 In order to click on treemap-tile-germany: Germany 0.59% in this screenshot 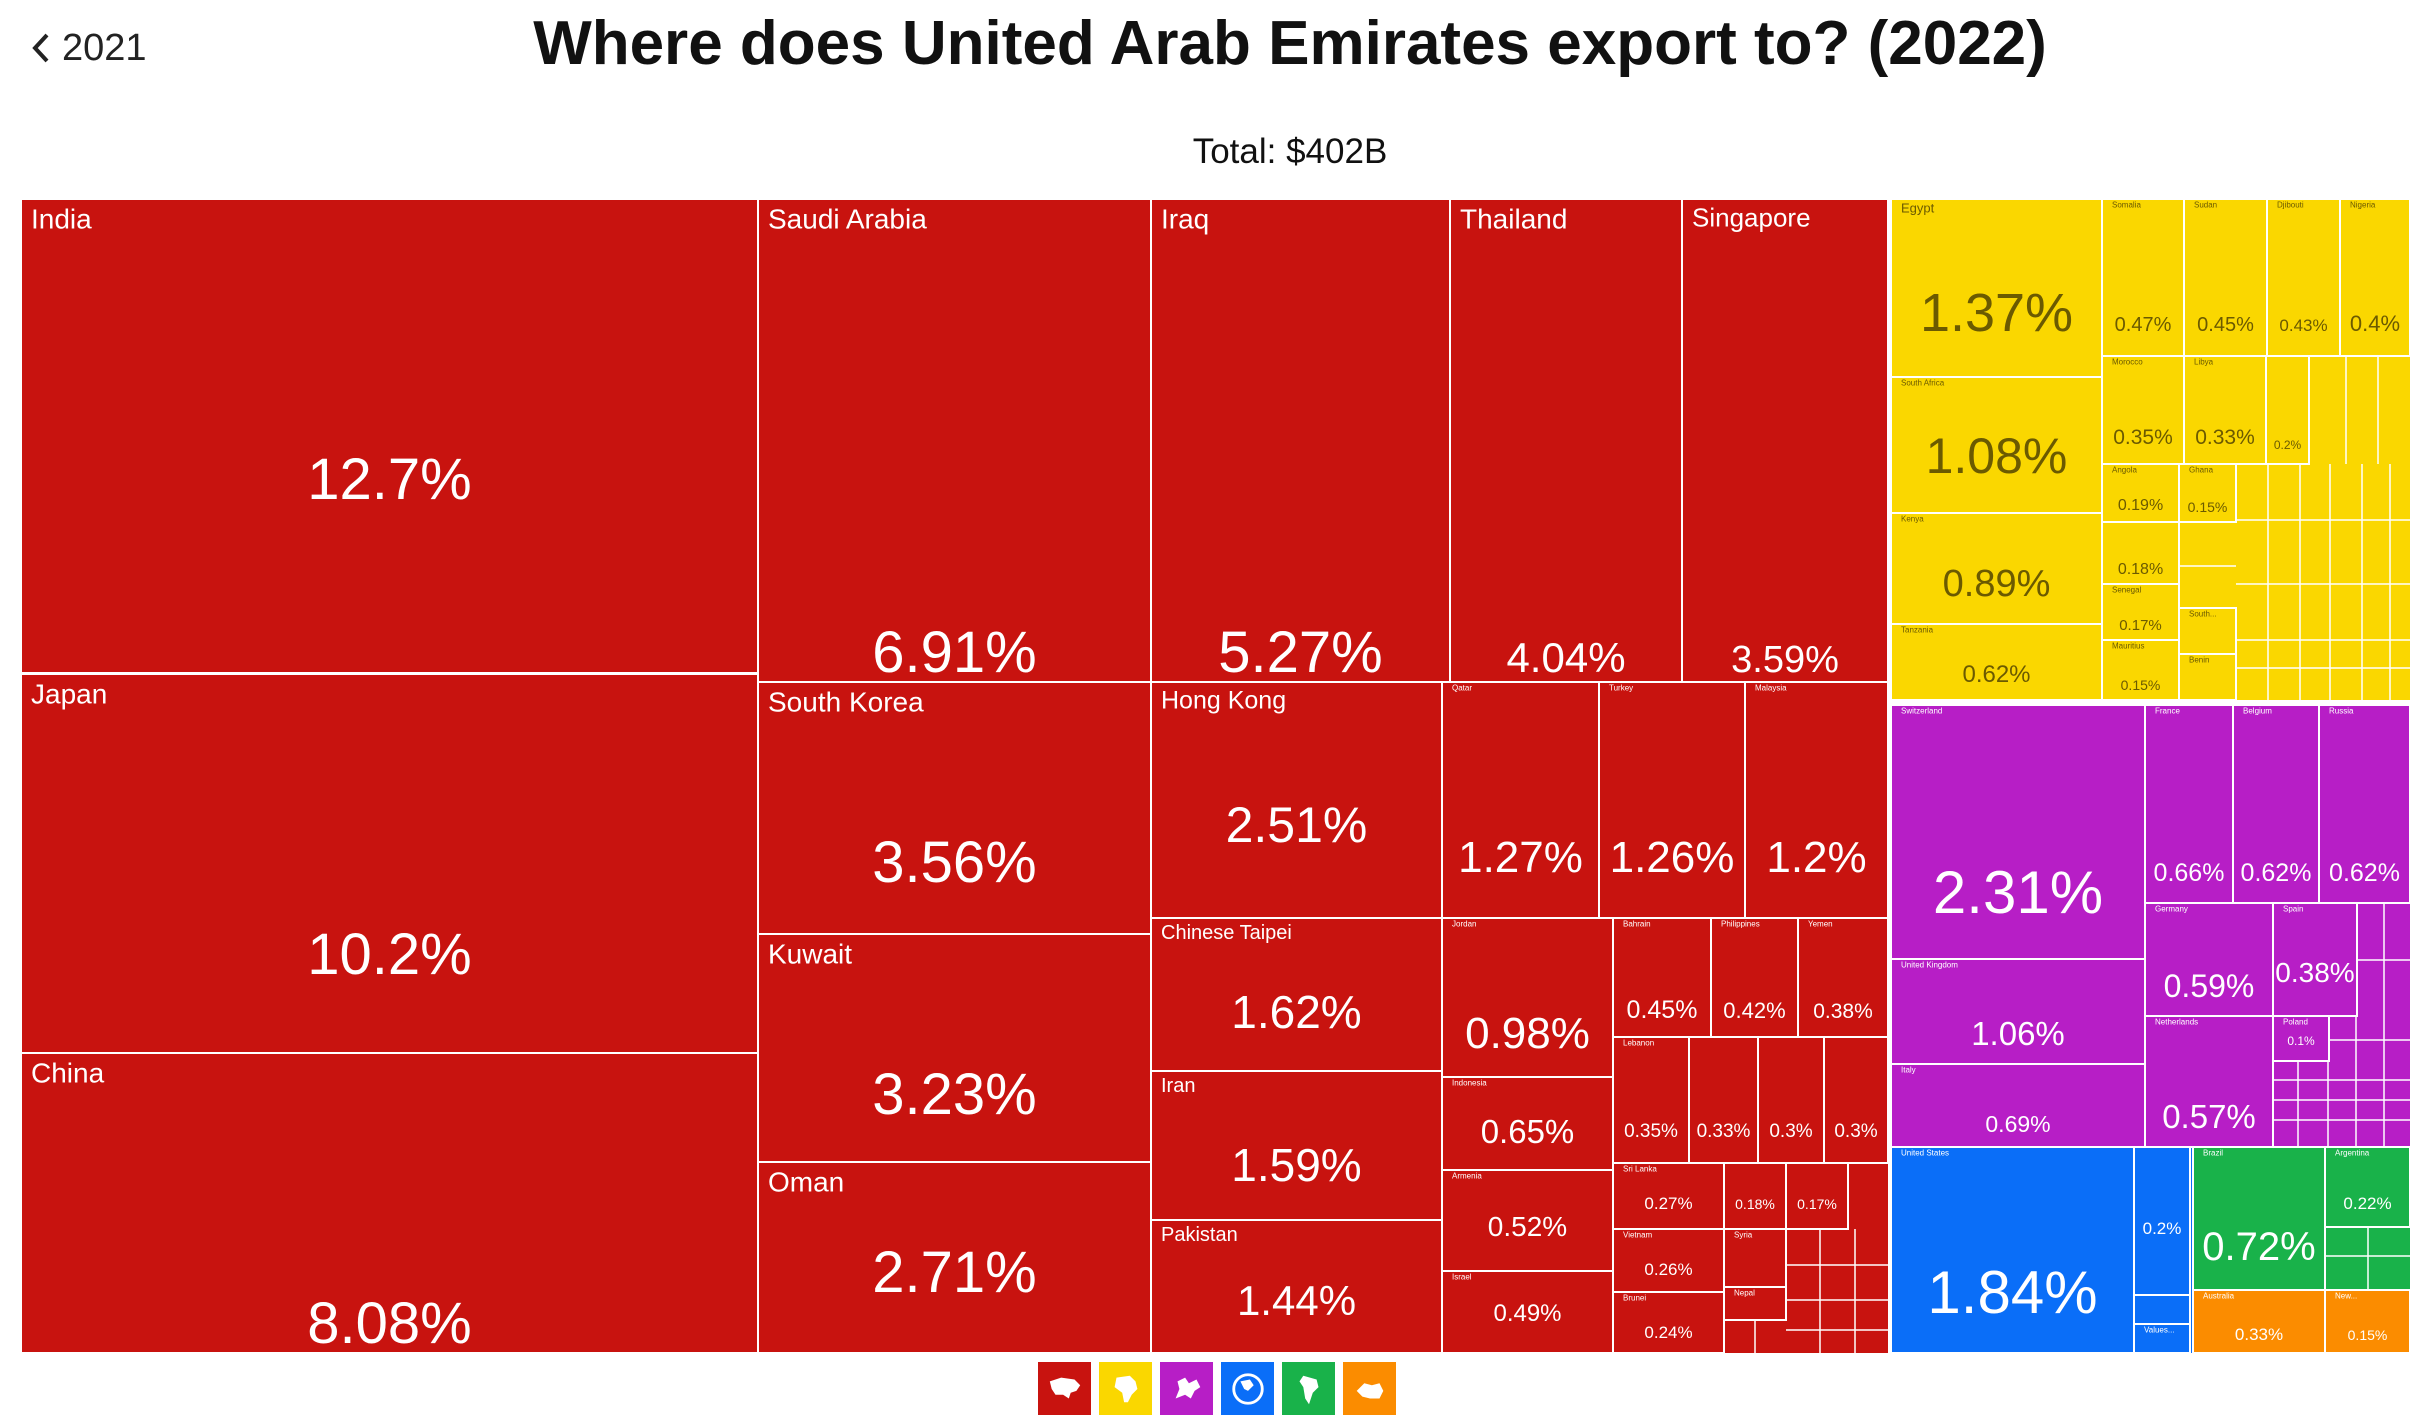, I will do `click(2209, 959)`.